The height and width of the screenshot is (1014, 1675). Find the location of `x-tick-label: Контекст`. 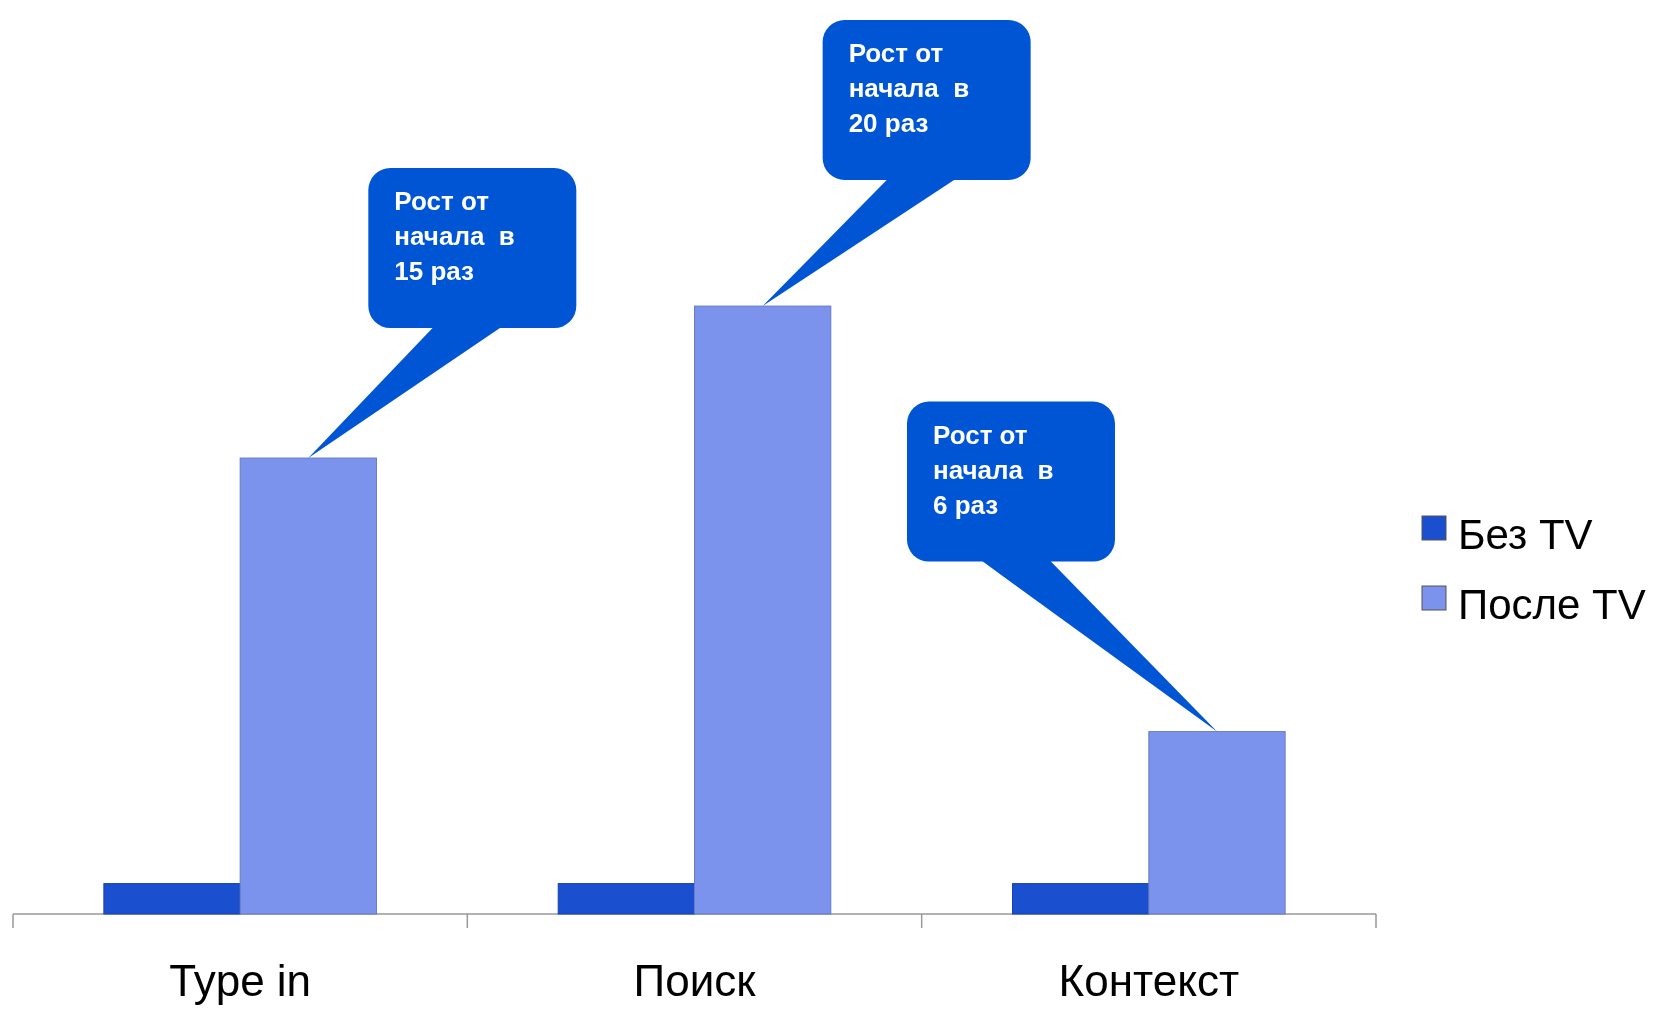

x-tick-label: Контекст is located at coordinates (1149, 980).